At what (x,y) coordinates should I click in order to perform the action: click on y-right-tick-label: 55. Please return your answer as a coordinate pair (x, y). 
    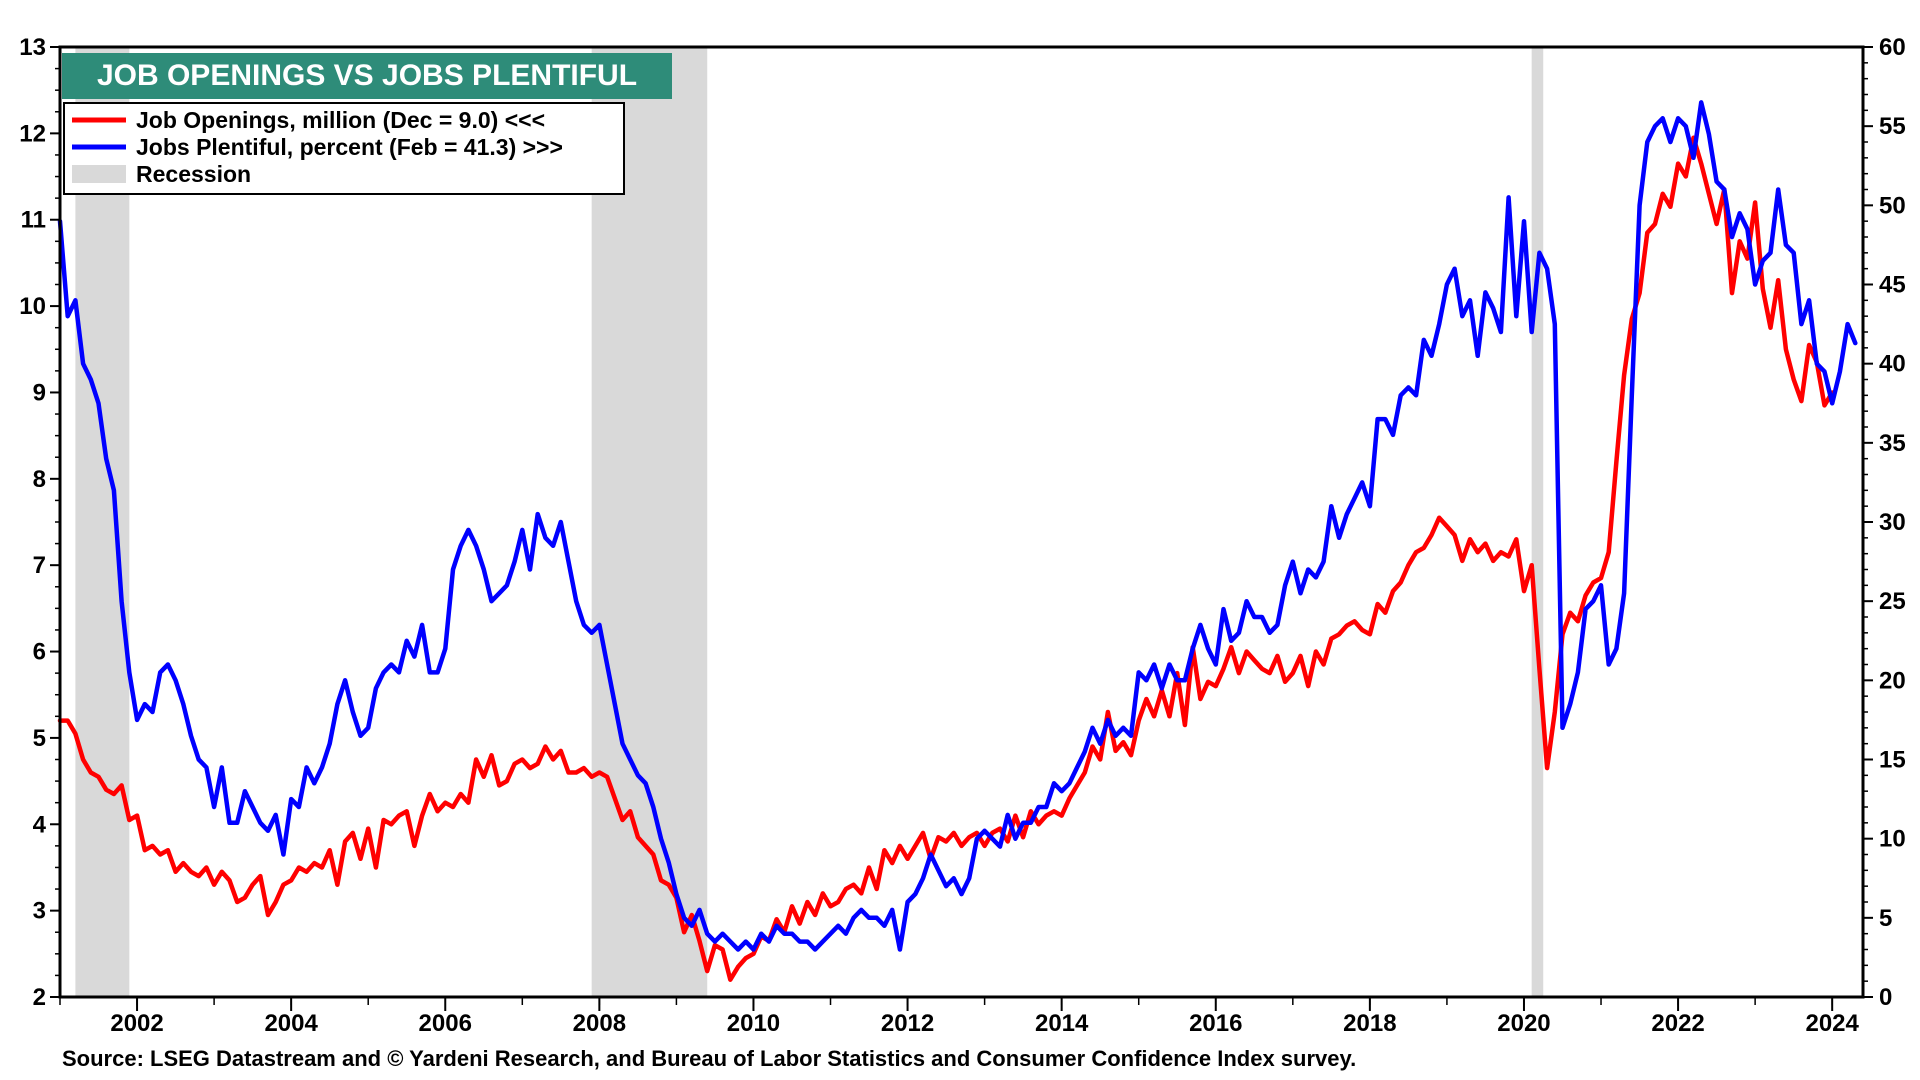
    Looking at the image, I should click on (1892, 126).